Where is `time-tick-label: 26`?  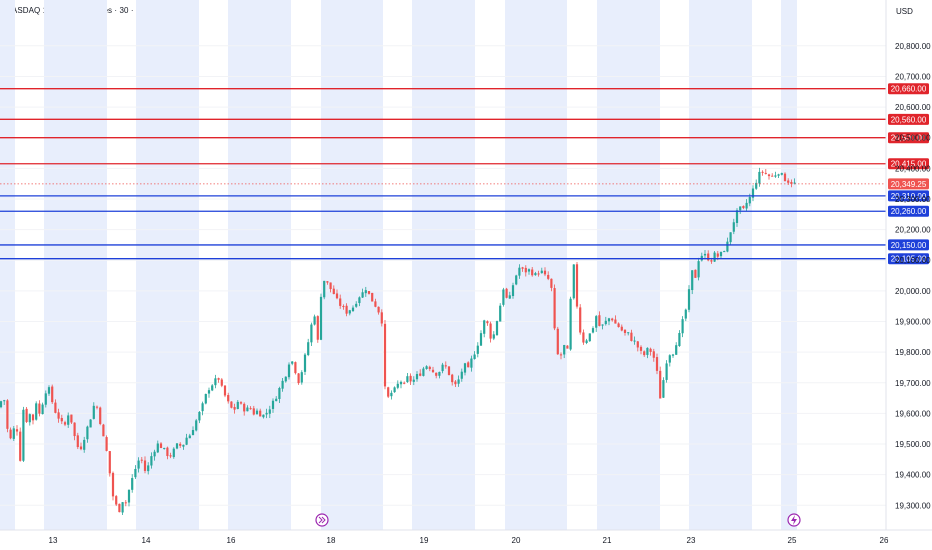
time-tick-label: 26 is located at coordinates (884, 540).